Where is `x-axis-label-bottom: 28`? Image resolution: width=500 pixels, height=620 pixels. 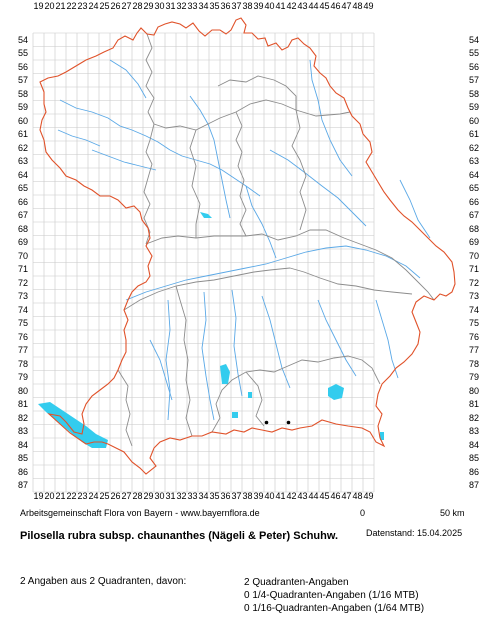
x-axis-label-bottom: 28 is located at coordinates (137, 496).